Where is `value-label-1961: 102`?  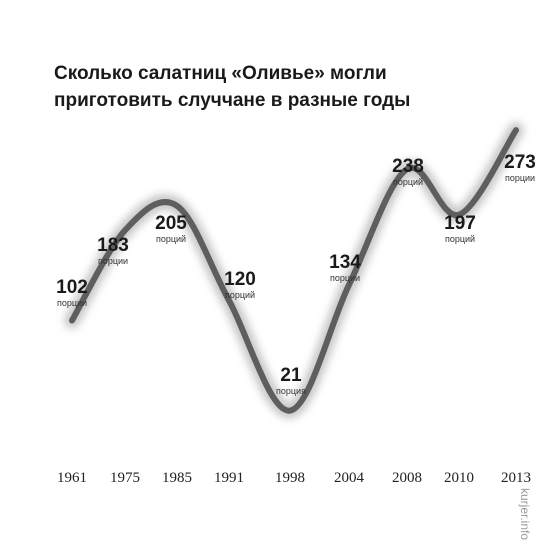
value-label-1961: 102 is located at coordinates (72, 287).